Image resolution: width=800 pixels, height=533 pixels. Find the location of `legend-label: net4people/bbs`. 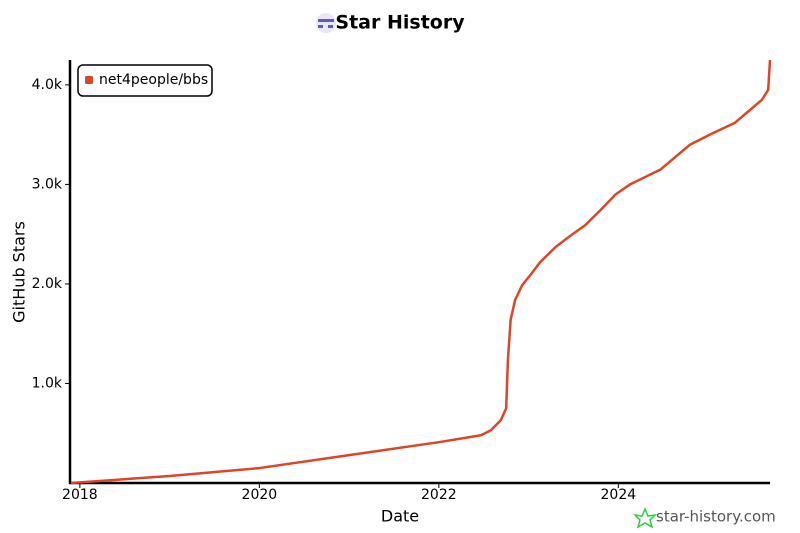

legend-label: net4people/bbs is located at coordinates (153, 80).